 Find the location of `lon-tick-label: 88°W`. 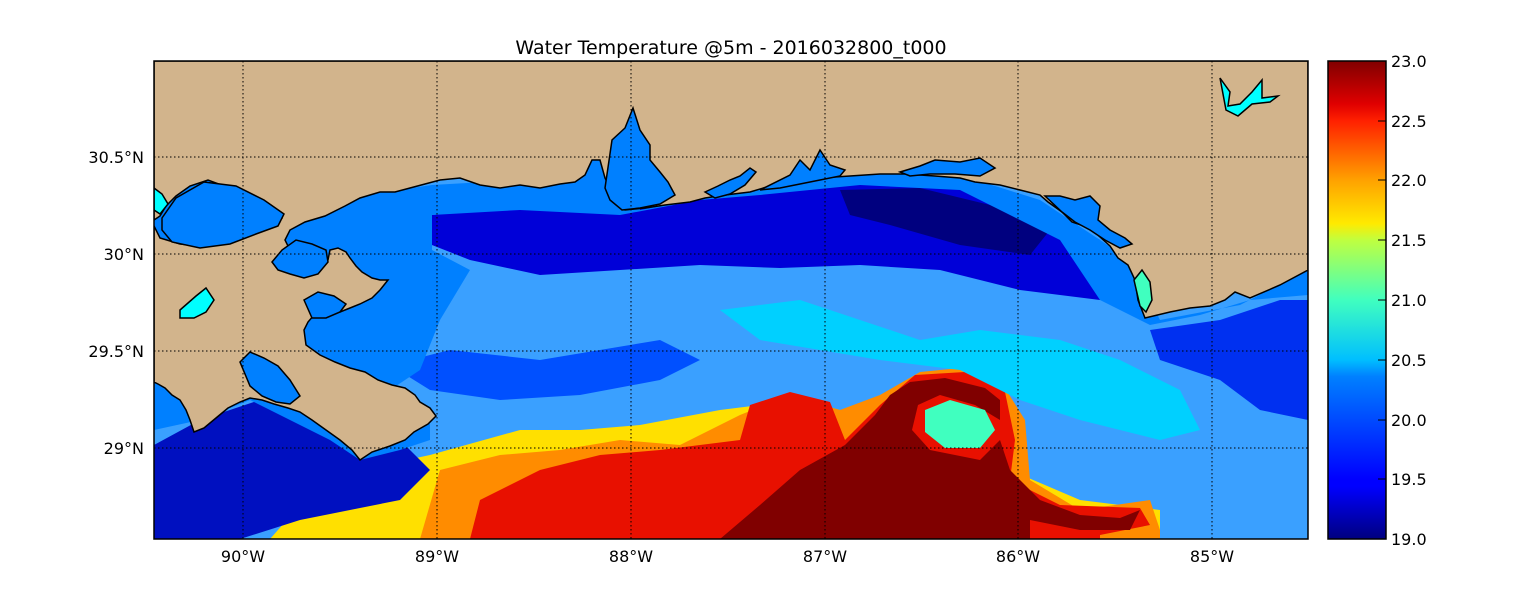

lon-tick-label: 88°W is located at coordinates (631, 556).